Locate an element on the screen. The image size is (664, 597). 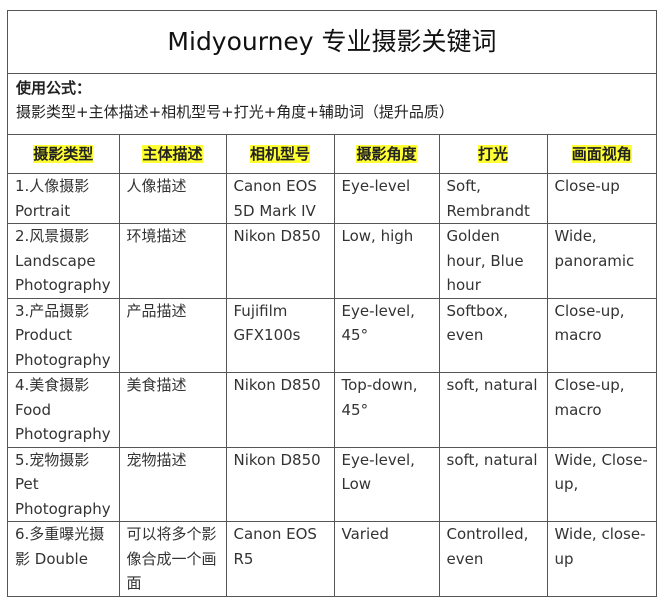
table-cell: 人像描述 is located at coordinates (172, 198).